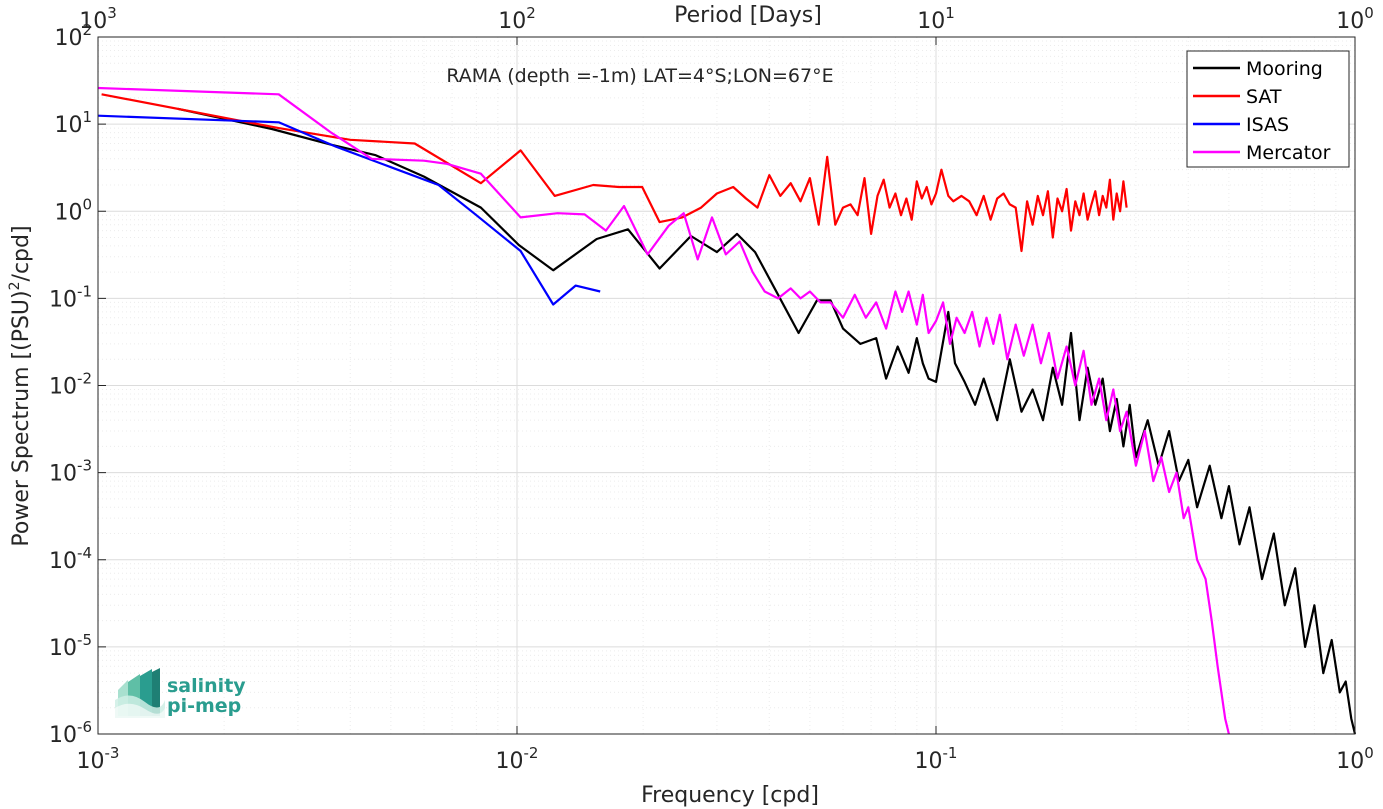  What do you see at coordinates (73, 210) in the screenshot?
I see `y-tick-label: 10⁰` at bounding box center [73, 210].